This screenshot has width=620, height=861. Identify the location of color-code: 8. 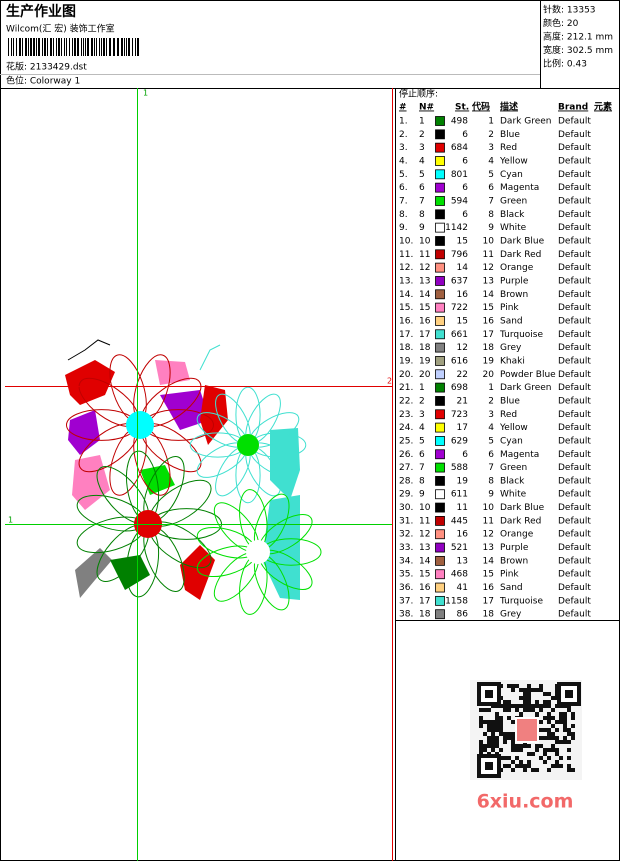
(491, 215).